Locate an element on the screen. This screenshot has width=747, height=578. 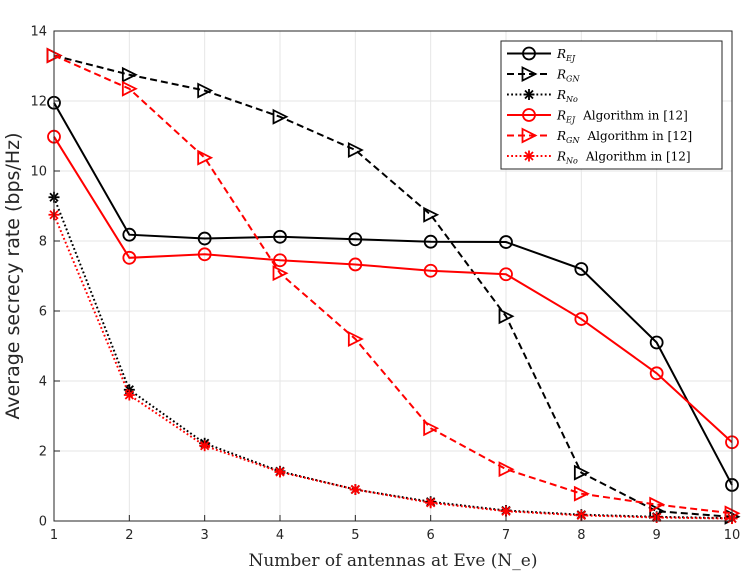
legend-label: RGN Algorithm in [12] is located at coordinates (624, 137).